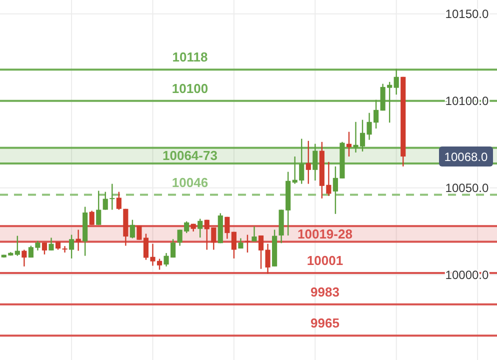 The image size is (497, 360). What do you see at coordinates (190, 88) in the screenshot?
I see `ref-line-label: 10100` at bounding box center [190, 88].